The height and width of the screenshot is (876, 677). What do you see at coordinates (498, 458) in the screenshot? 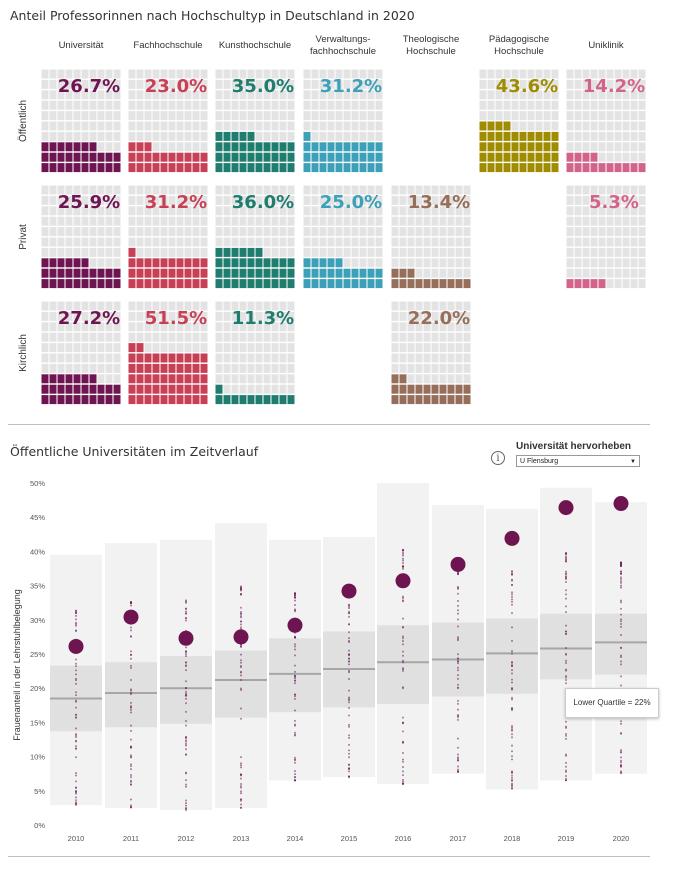
I see `info-icon: i` at bounding box center [498, 458].